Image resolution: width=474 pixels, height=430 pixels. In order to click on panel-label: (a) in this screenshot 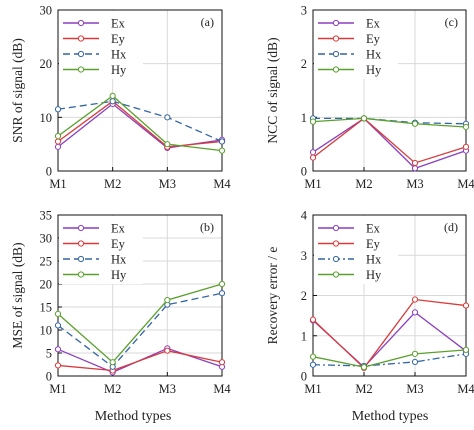, I will do `click(207, 22)`.